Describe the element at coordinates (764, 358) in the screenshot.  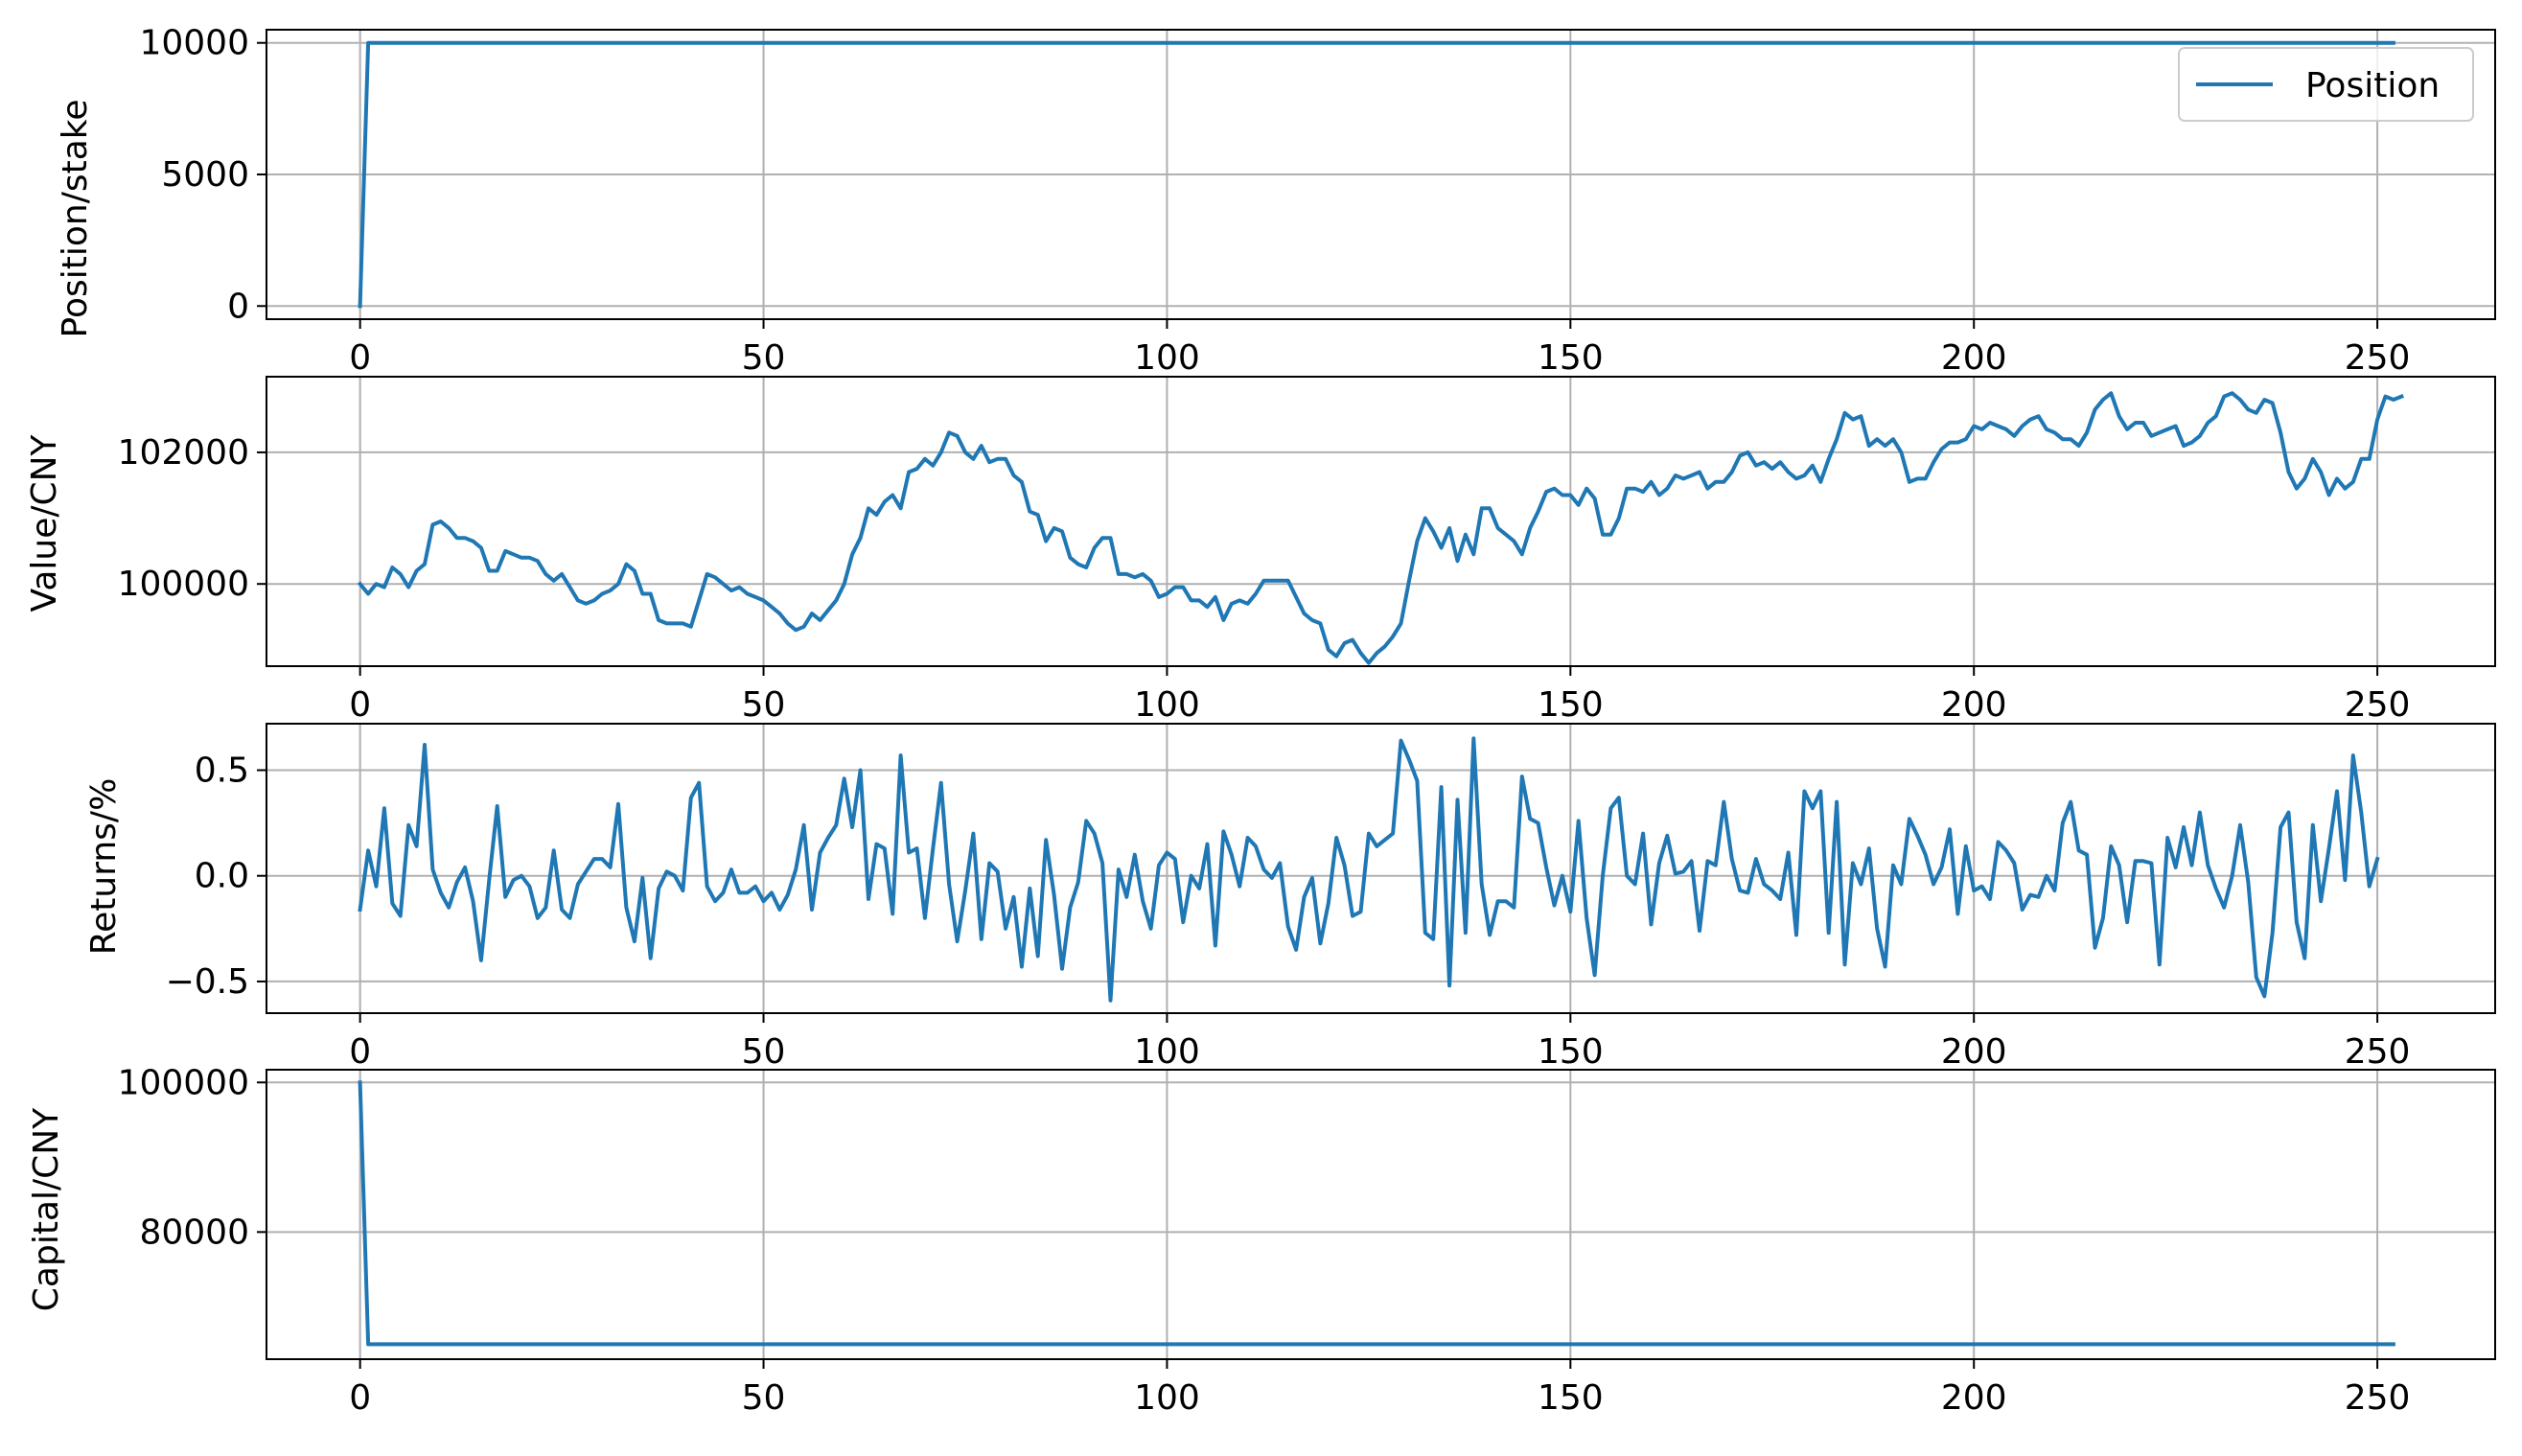
I see `position-xtick-label: 50` at that location.